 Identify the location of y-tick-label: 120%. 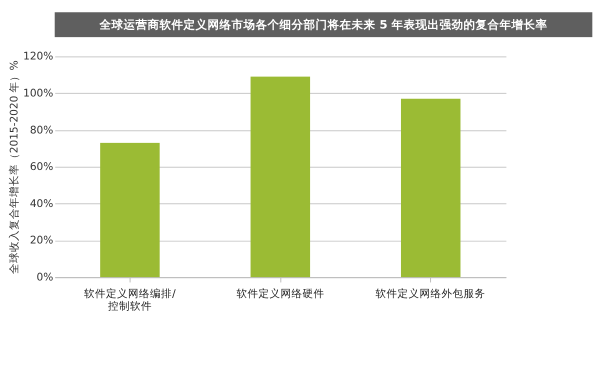
(38, 56).